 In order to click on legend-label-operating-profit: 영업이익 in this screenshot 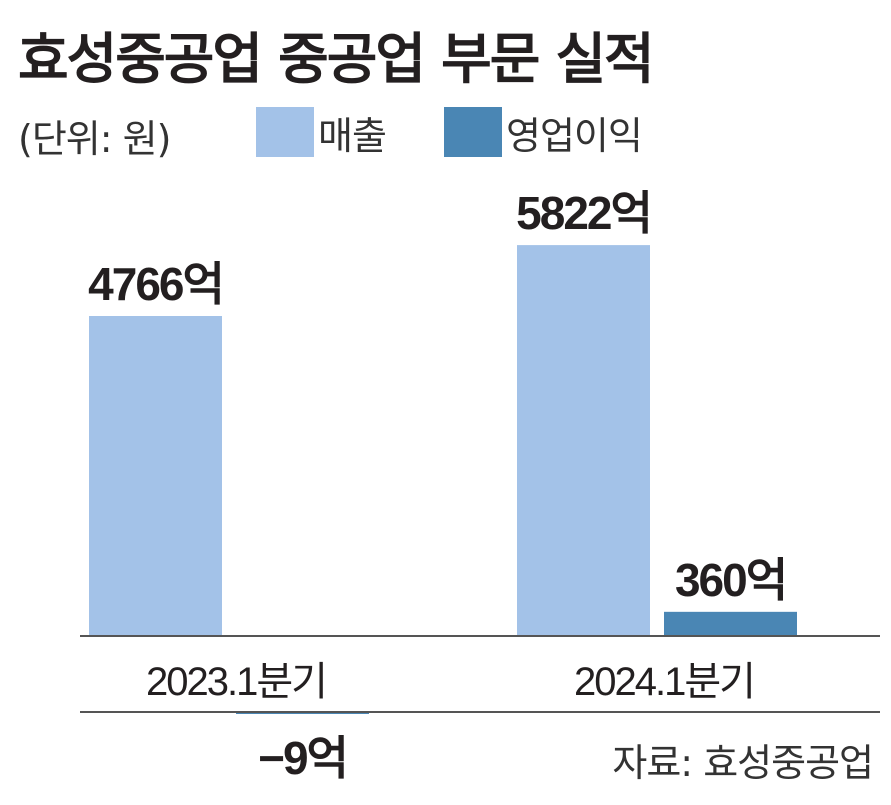, I will do `click(574, 135)`.